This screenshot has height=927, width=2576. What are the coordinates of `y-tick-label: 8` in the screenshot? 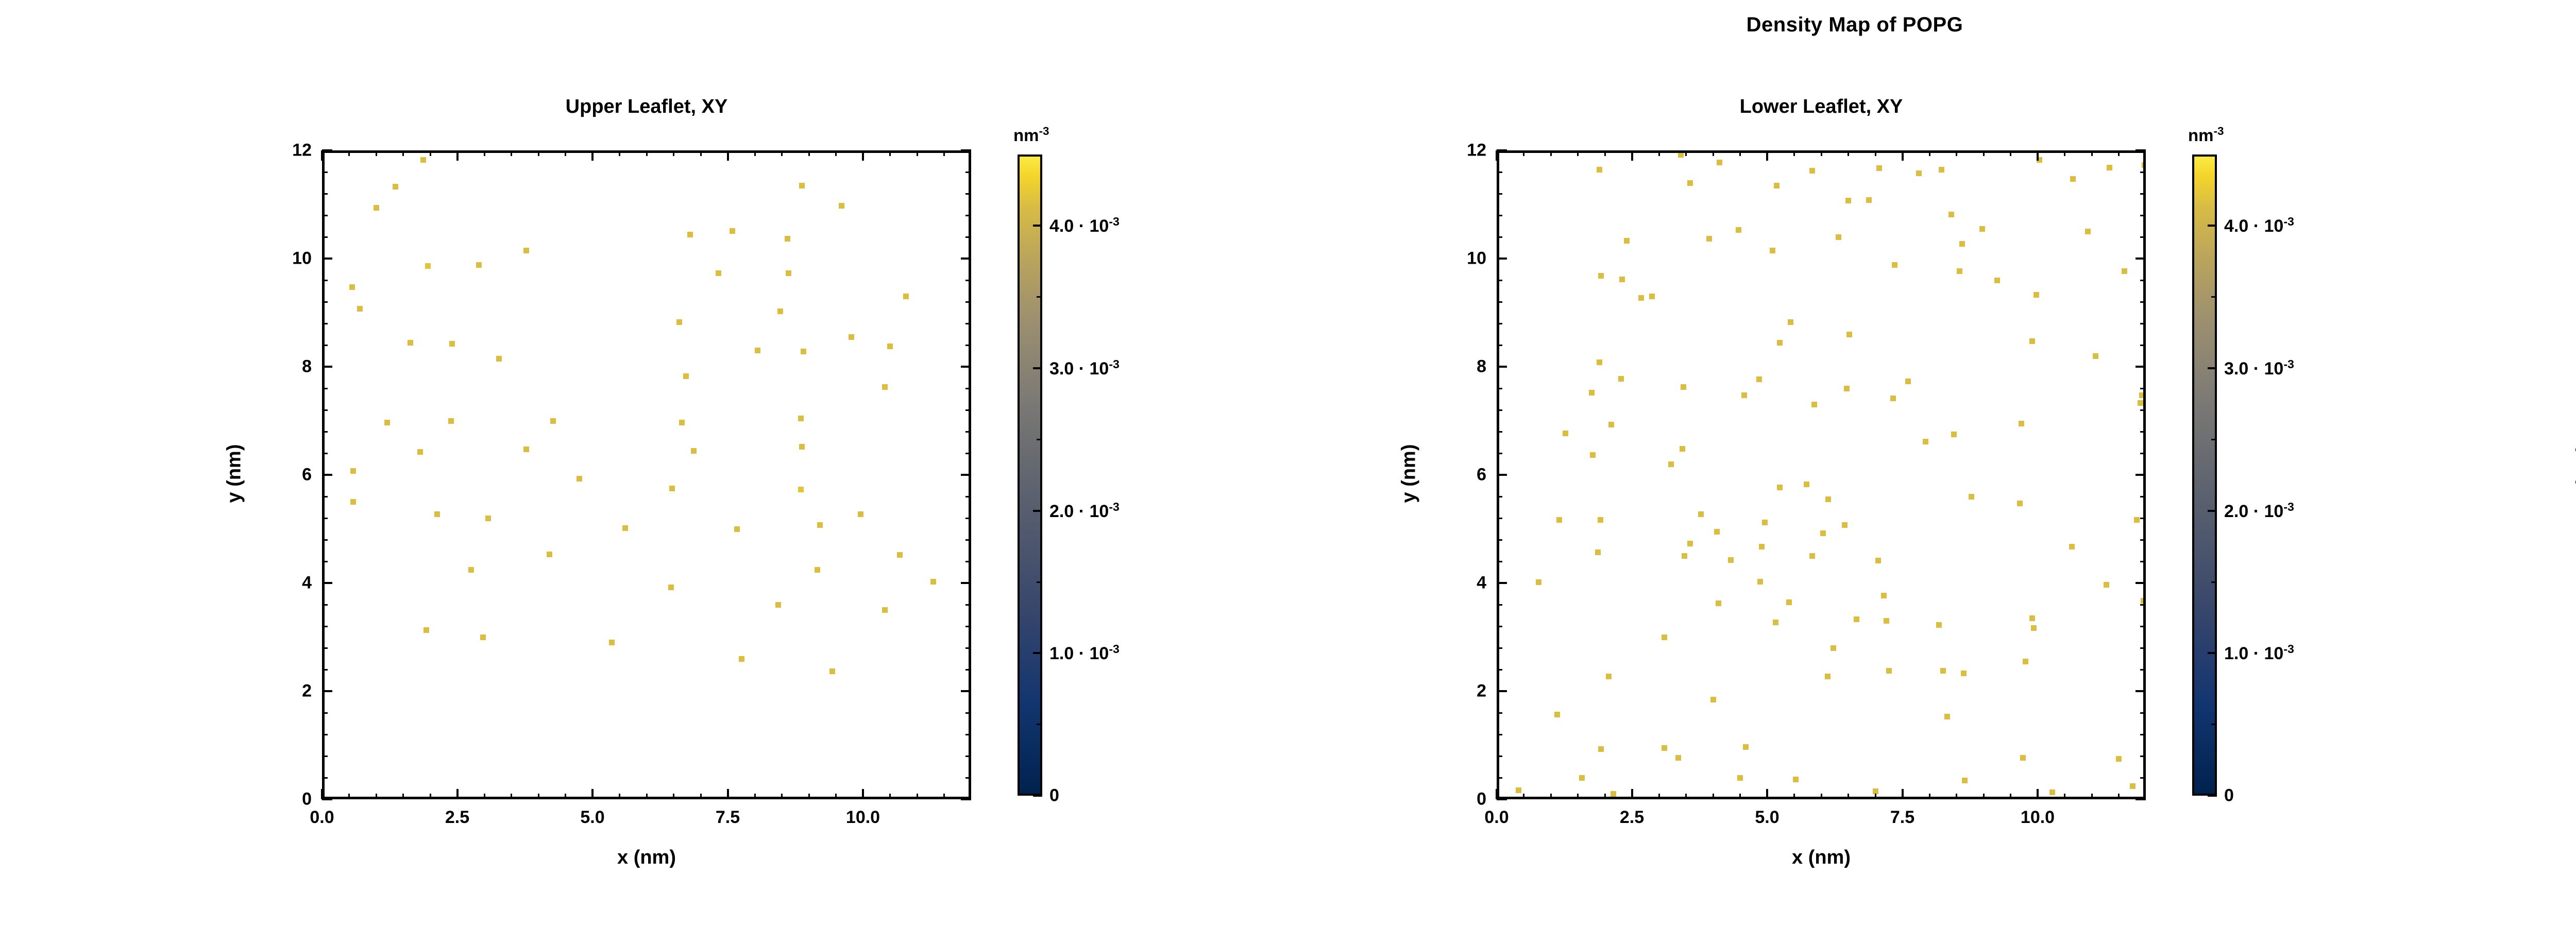 It's located at (307, 366).